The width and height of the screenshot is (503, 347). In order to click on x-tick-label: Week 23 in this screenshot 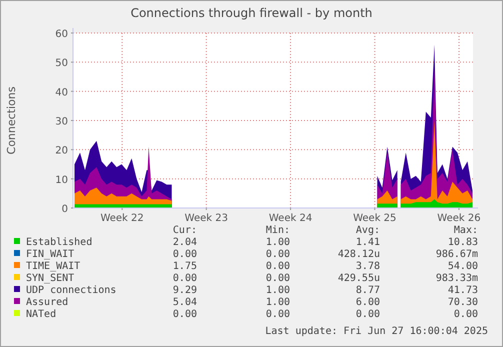, I will do `click(206, 218)`.